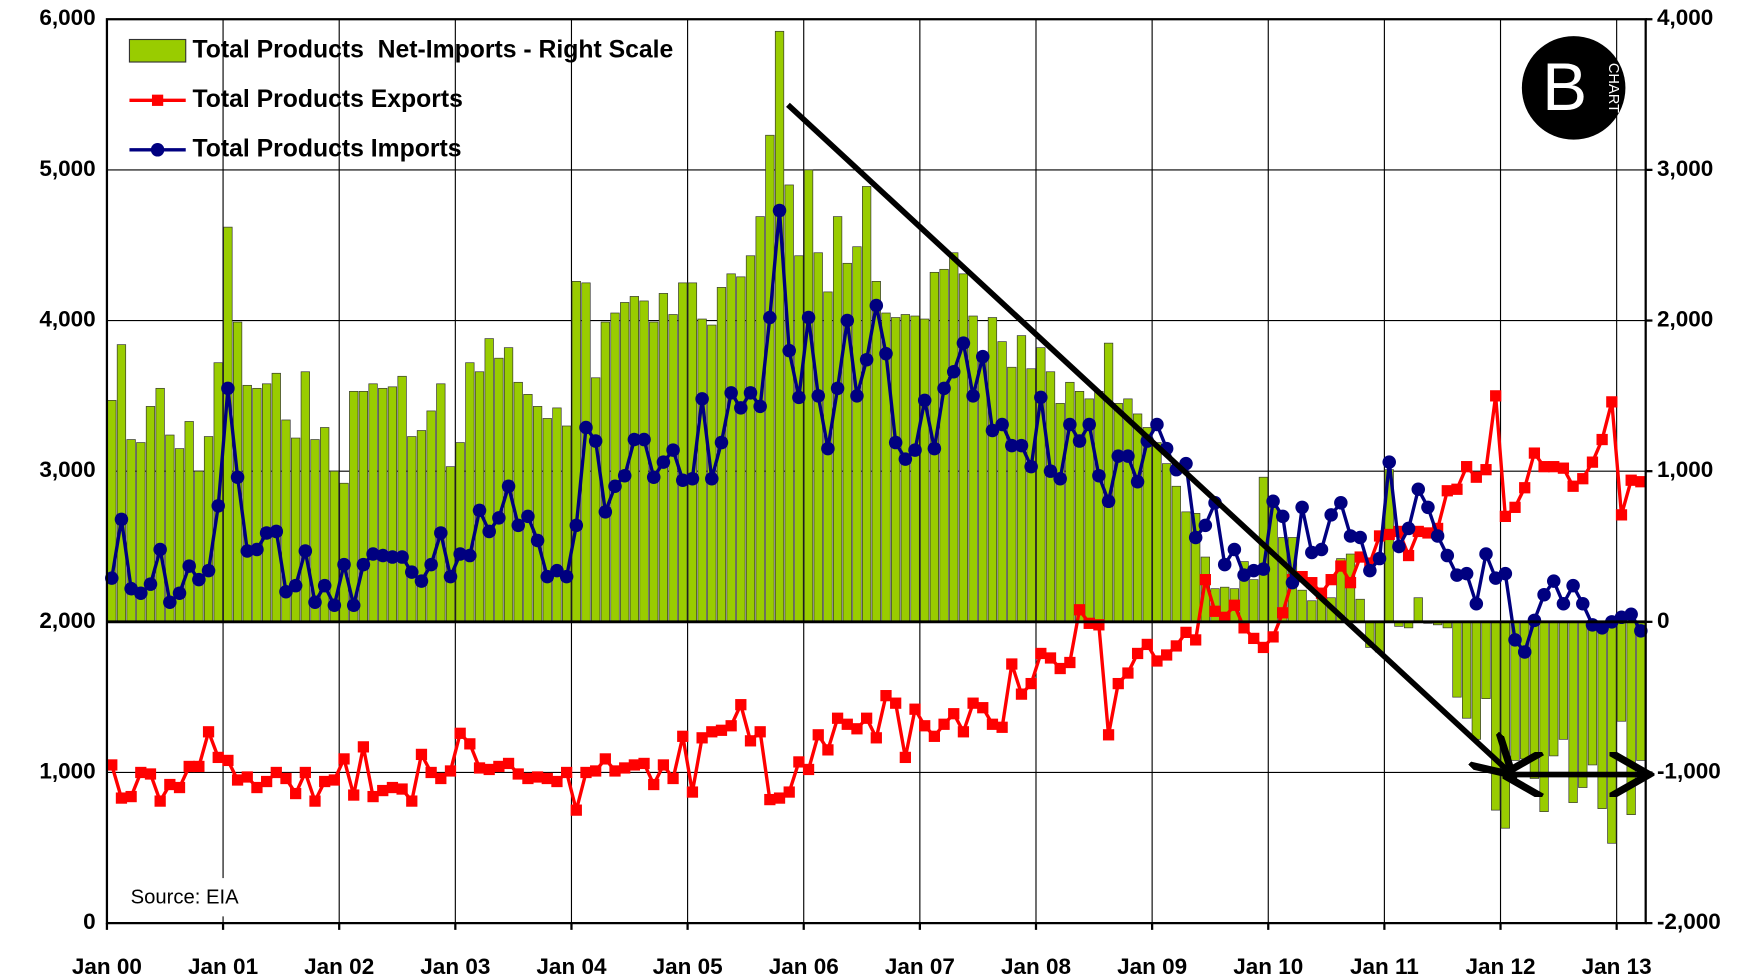 The width and height of the screenshot is (1756, 975). I want to click on y-tick-label: 6,000, so click(67, 17).